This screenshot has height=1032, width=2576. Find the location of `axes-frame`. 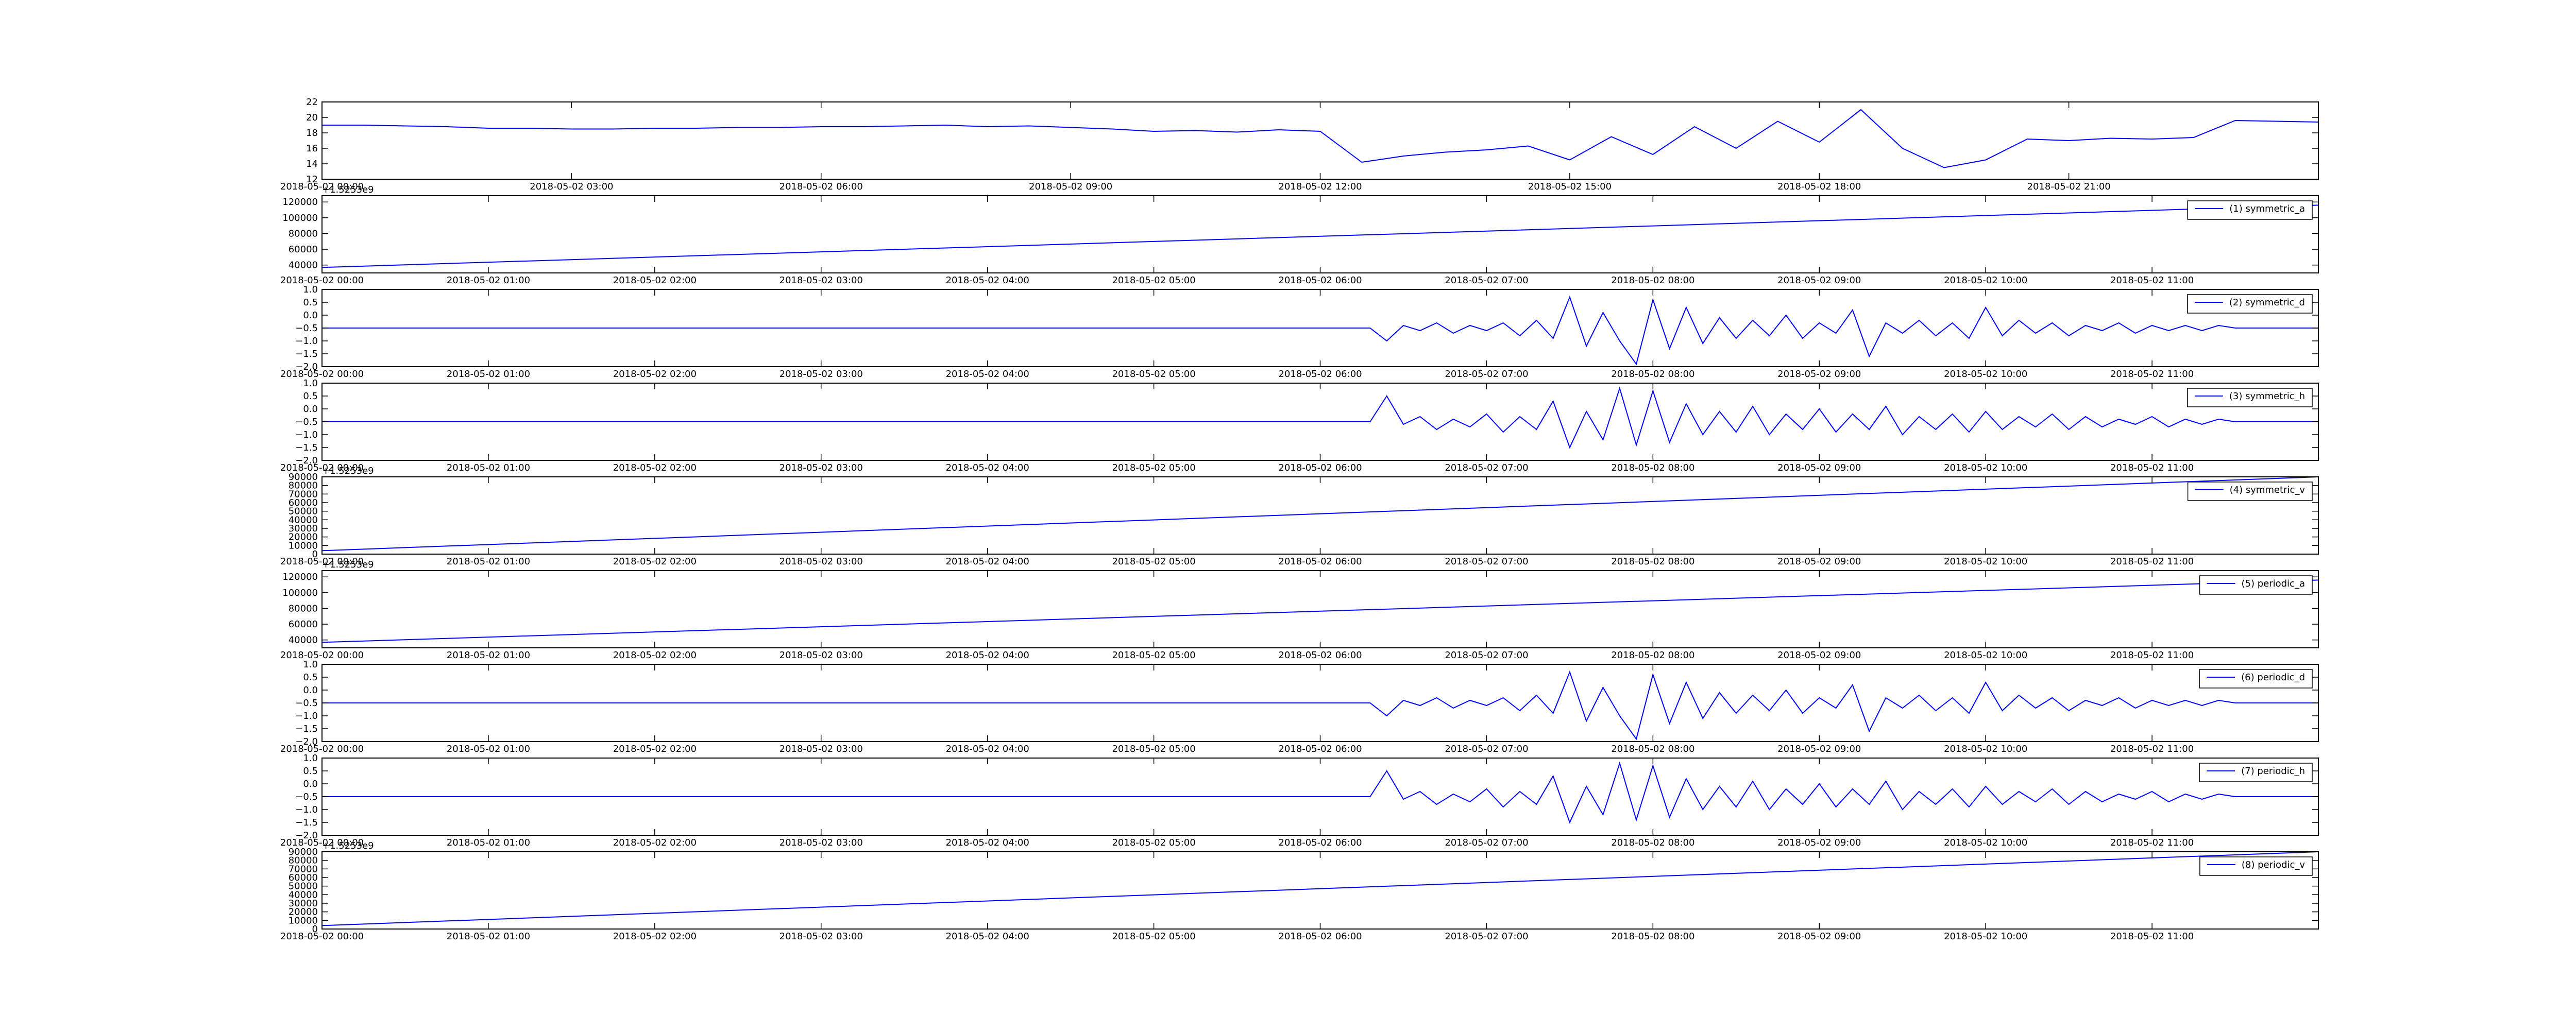

axes-frame is located at coordinates (1320, 609).